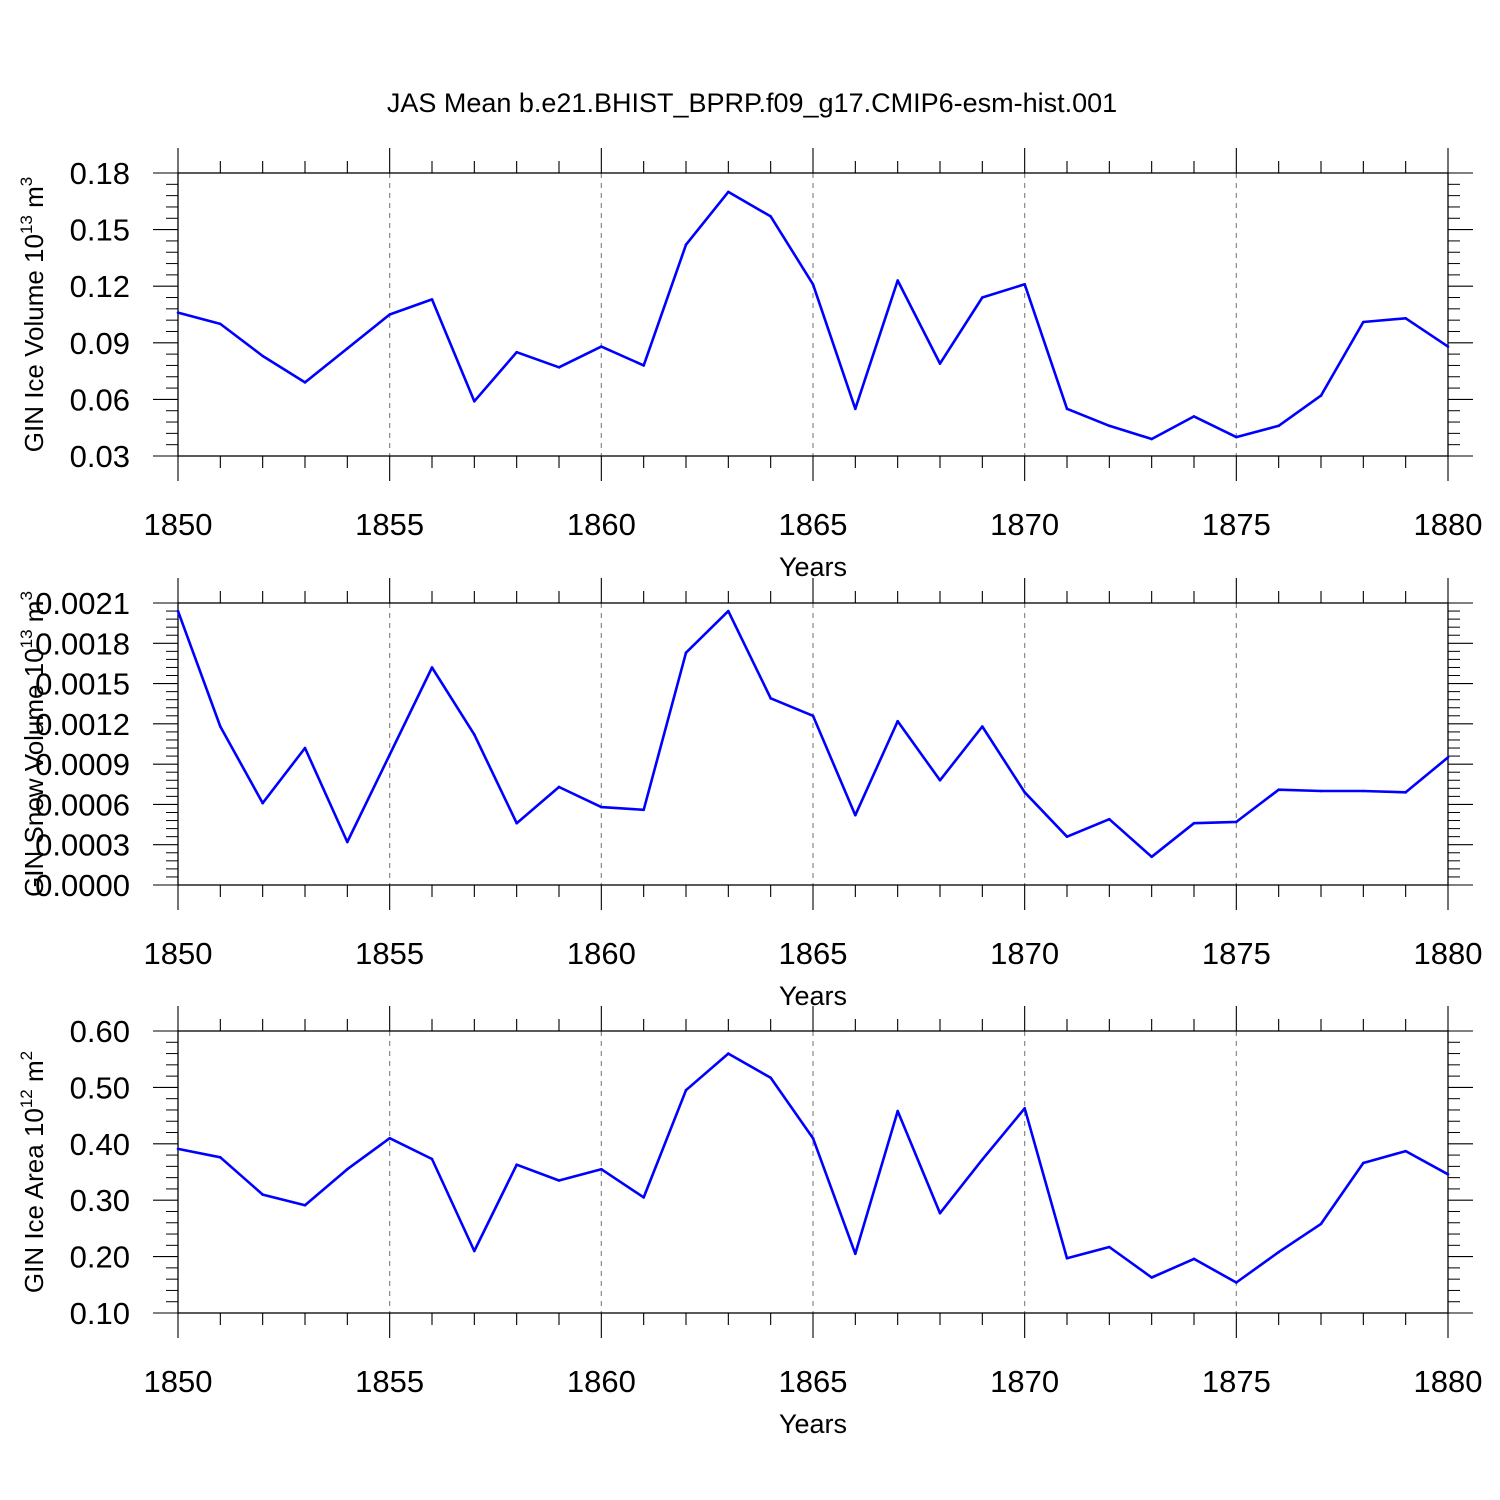 This screenshot has height=1500, width=1500. What do you see at coordinates (33, 1172) in the screenshot?
I see `y-axis-label: GIN Ice Area 1012 m2` at bounding box center [33, 1172].